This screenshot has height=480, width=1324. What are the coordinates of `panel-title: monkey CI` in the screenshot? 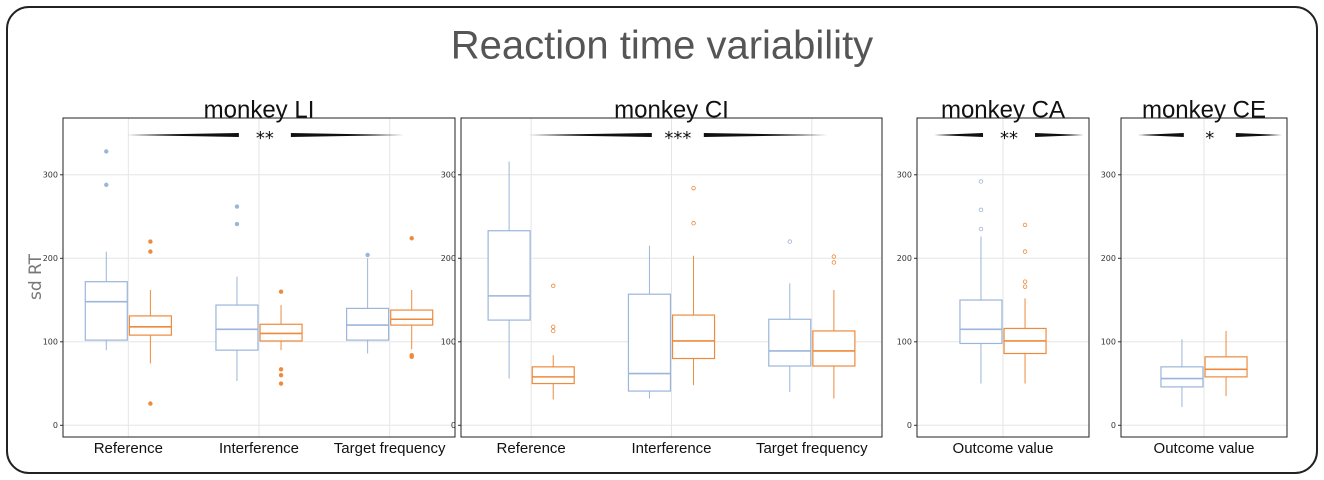 It's located at (671, 109).